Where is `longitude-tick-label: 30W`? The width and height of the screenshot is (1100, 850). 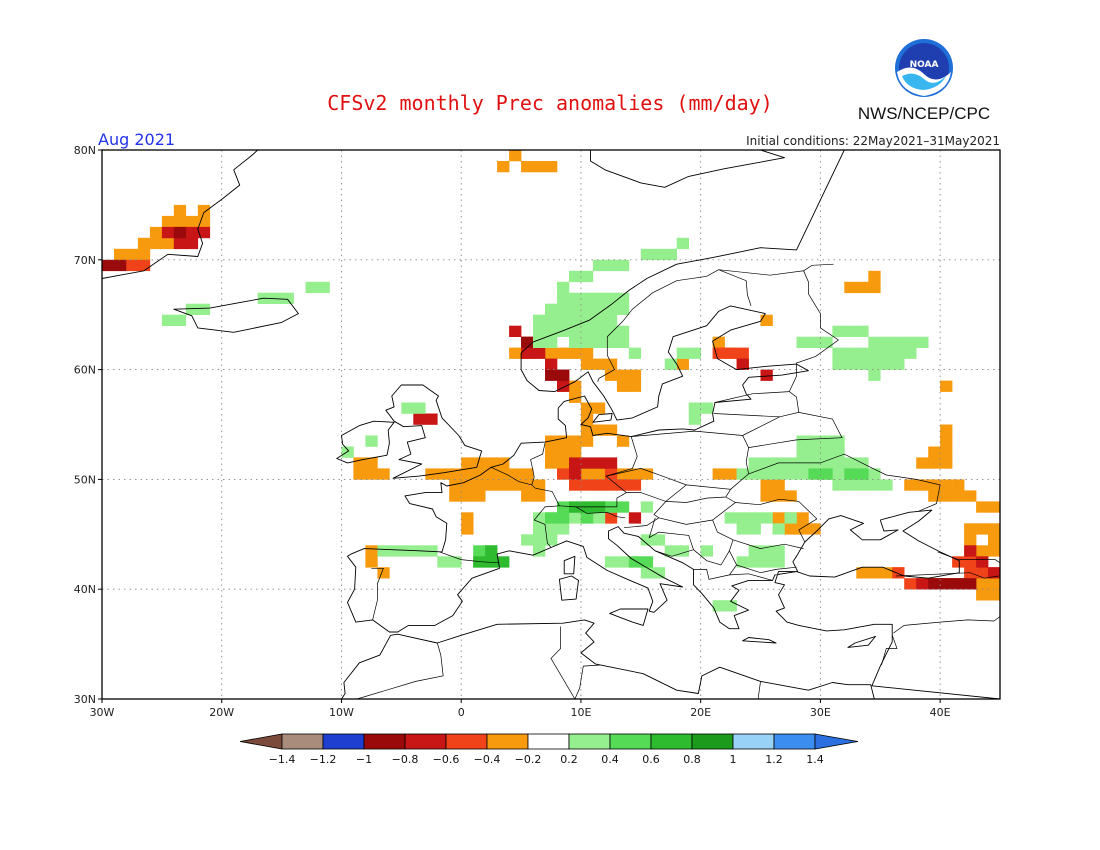
longitude-tick-label: 30W is located at coordinates (102, 712).